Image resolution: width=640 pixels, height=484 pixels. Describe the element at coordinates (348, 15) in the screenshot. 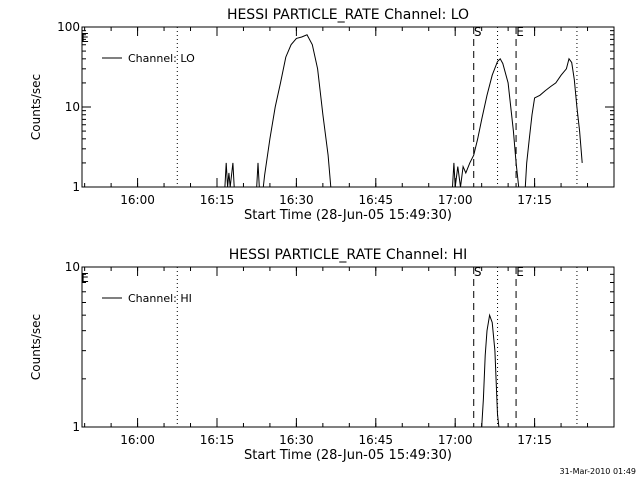

I see `chart-title: HESSI PARTICLE_RATE Channel: LO` at that location.